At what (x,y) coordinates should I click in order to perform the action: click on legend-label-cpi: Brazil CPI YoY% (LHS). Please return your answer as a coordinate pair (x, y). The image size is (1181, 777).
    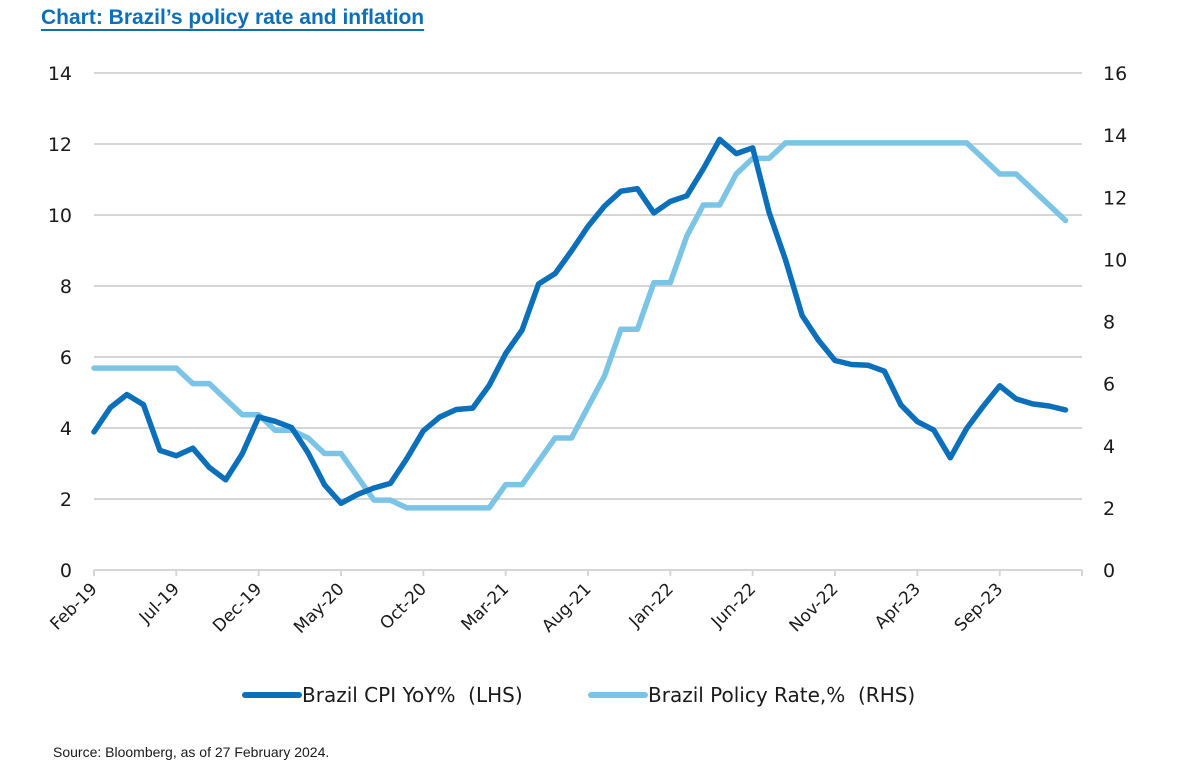
    Looking at the image, I should click on (412, 695).